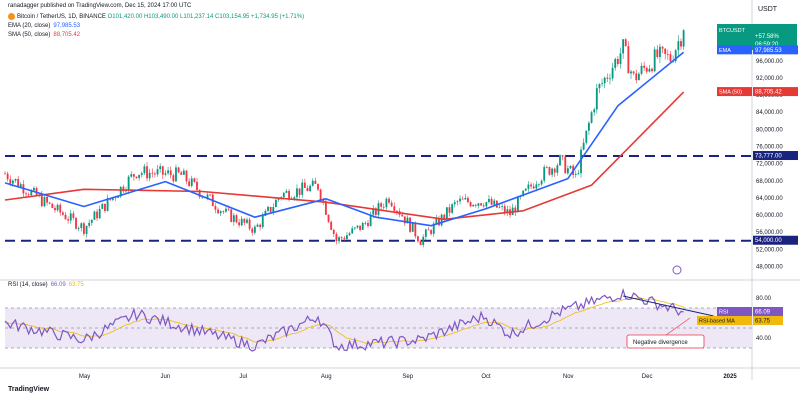  I want to click on sma-value-tag, so click(775, 92).